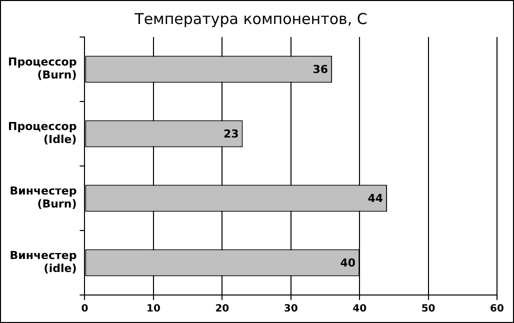 The height and width of the screenshot is (323, 514). Describe the element at coordinates (42, 133) in the screenshot. I see `y-tick-label: Процессор (Idle)` at that location.